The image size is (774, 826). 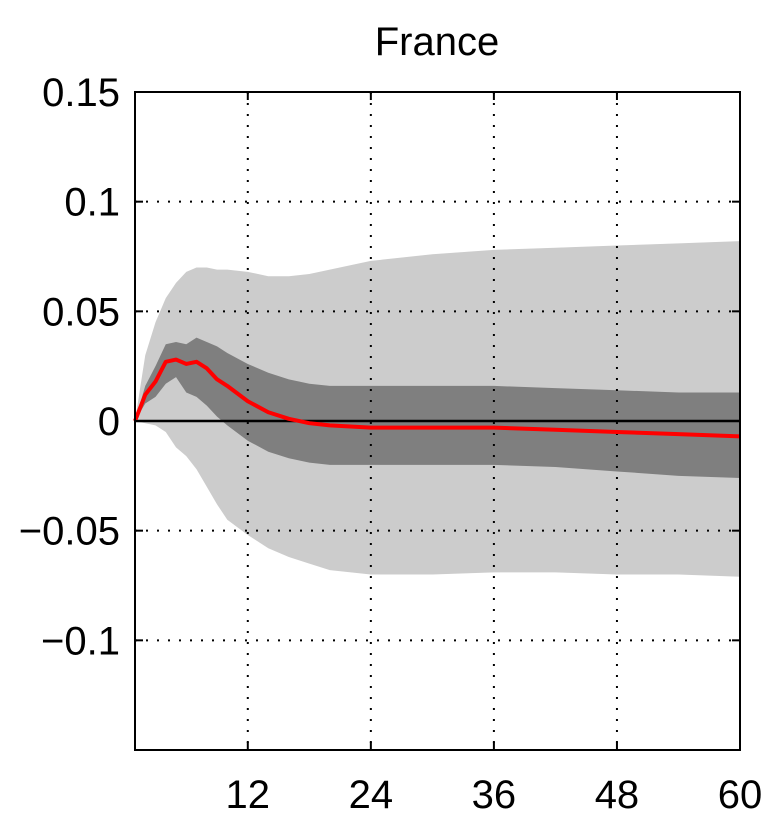 I want to click on y-tick-label: −0.1, so click(x=80, y=641).